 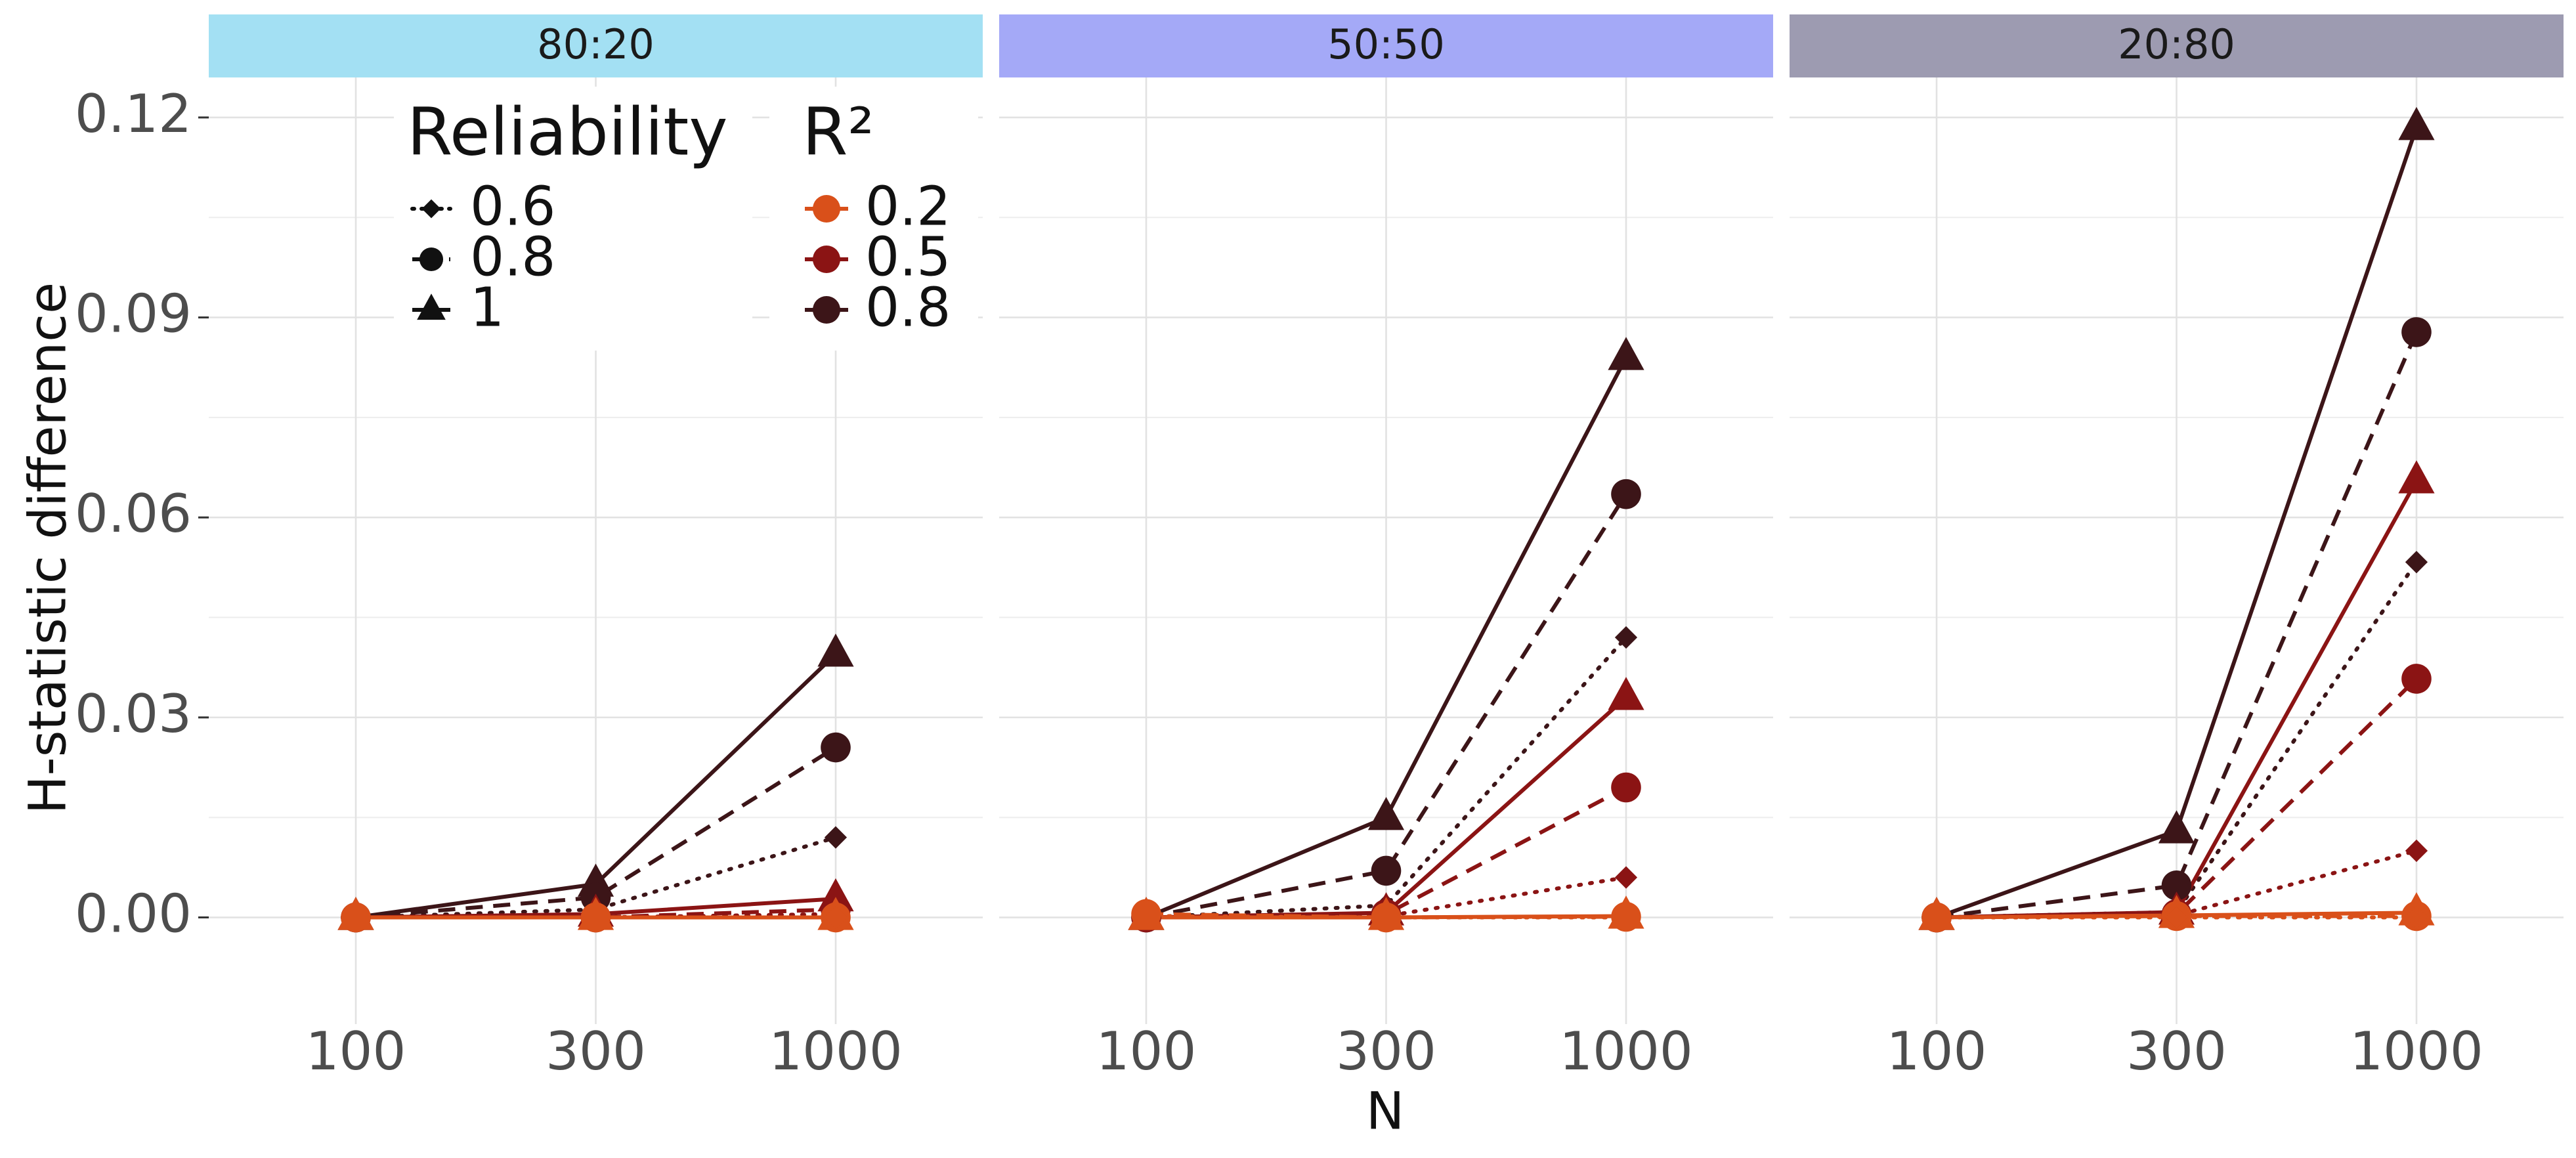 I want to click on facet-strip-label: 20:80, so click(x=2176, y=44).